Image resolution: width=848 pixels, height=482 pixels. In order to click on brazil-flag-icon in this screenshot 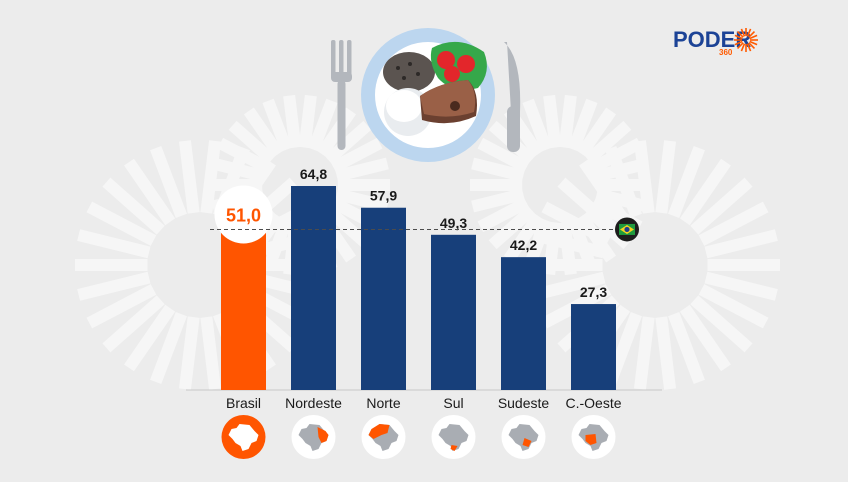, I will do `click(627, 229)`.